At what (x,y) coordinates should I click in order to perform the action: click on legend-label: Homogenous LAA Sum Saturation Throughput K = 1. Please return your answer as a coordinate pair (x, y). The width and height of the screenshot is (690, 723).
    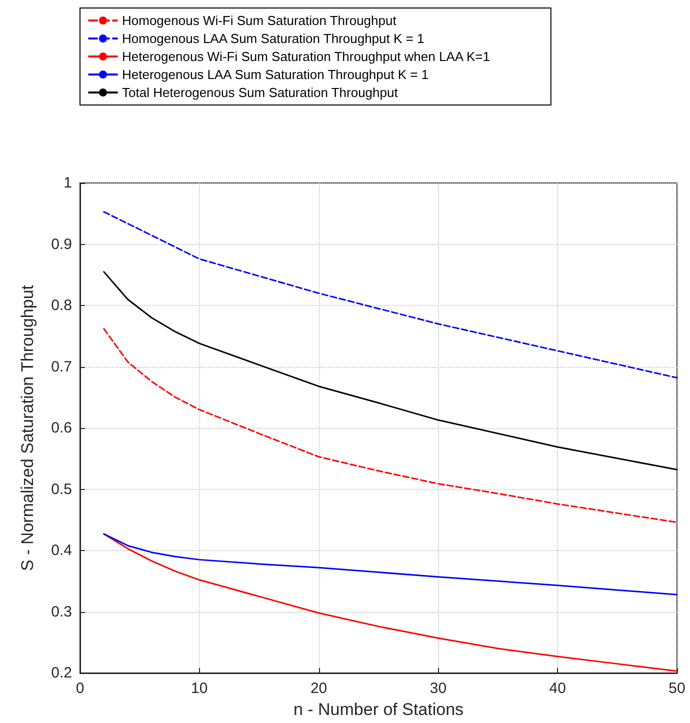
    Looking at the image, I should click on (273, 38).